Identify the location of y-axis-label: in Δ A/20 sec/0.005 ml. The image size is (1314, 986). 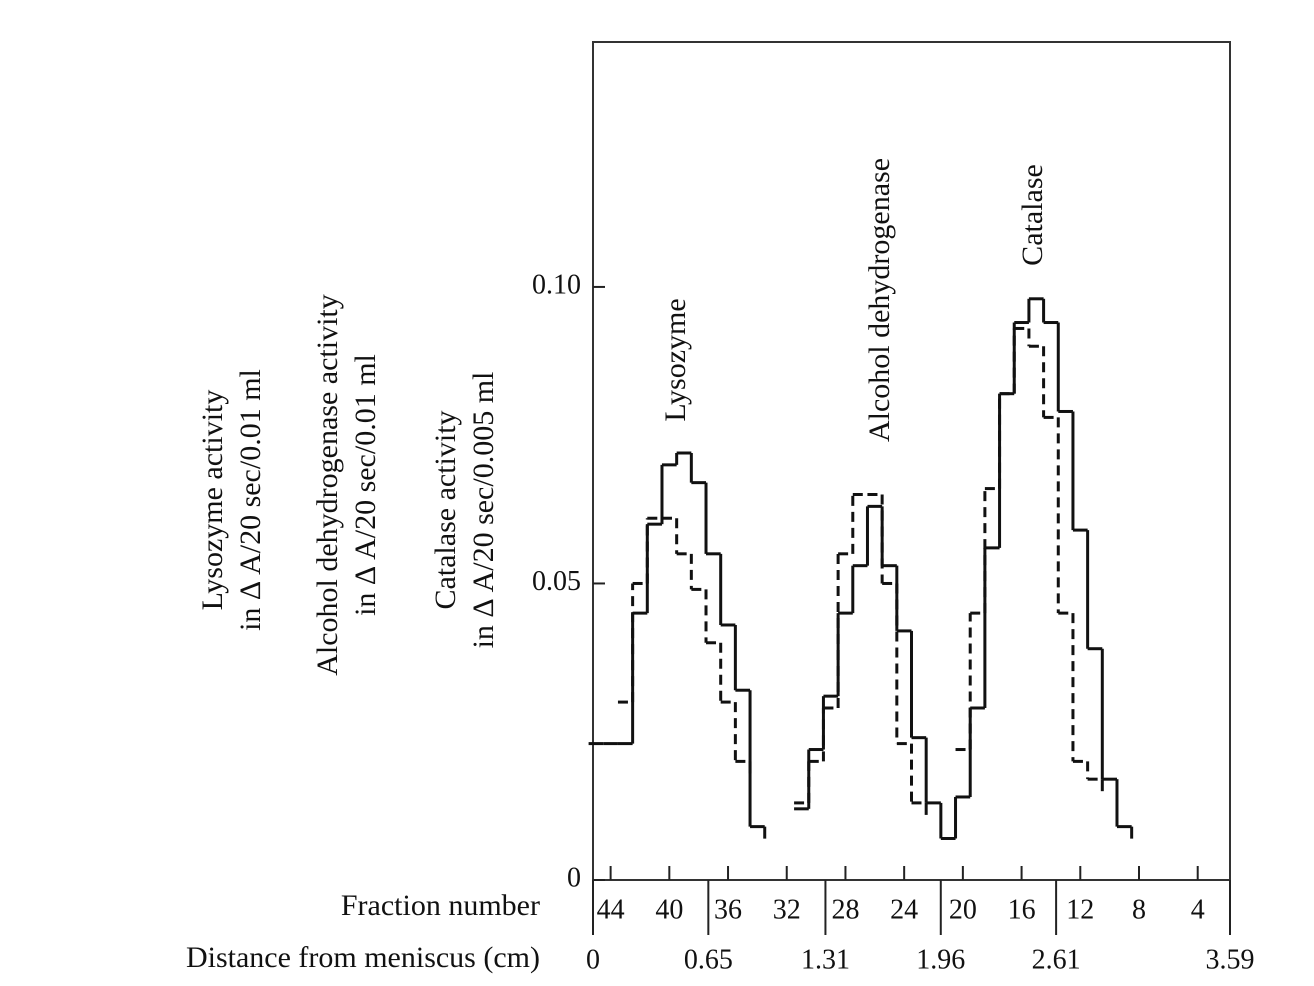
(483, 510).